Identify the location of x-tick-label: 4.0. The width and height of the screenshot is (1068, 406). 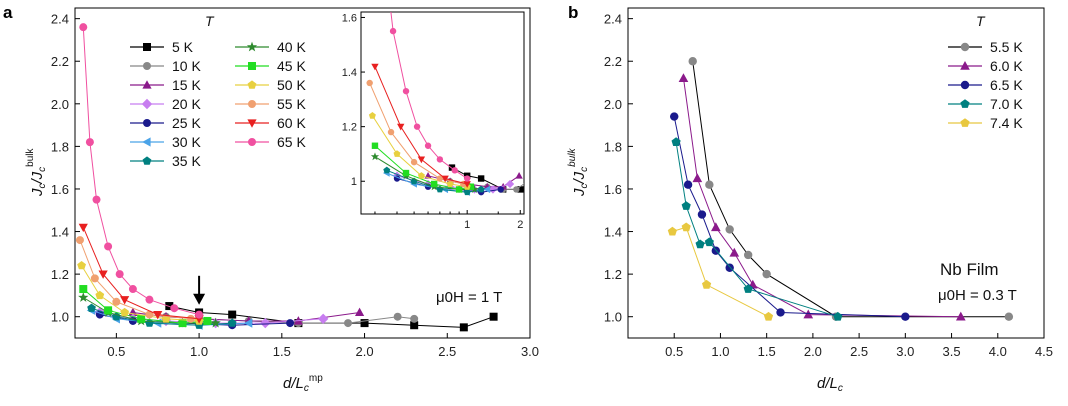
(998, 351).